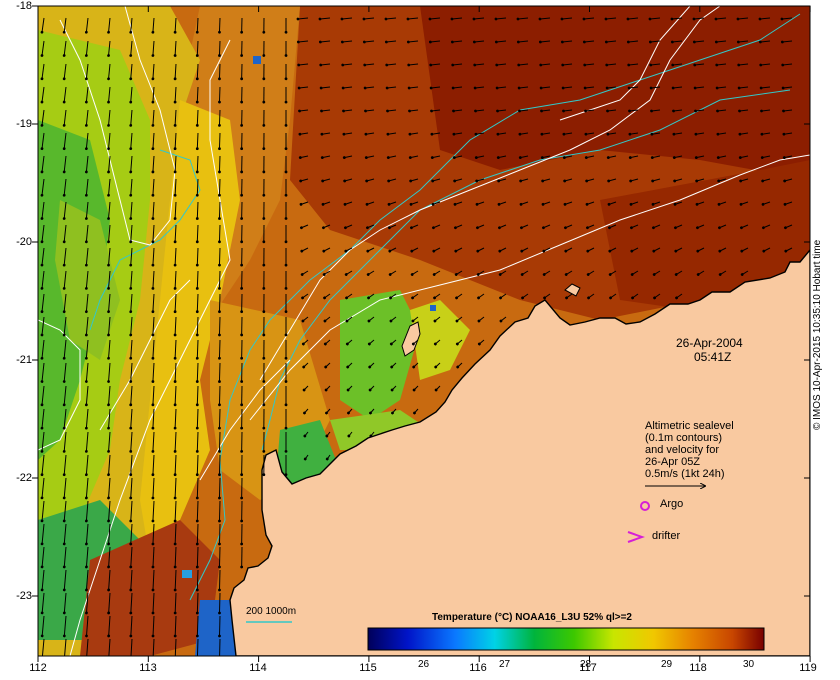 The image size is (840, 680). What do you see at coordinates (24, 124) in the screenshot?
I see `lat-label: -19` at bounding box center [24, 124].